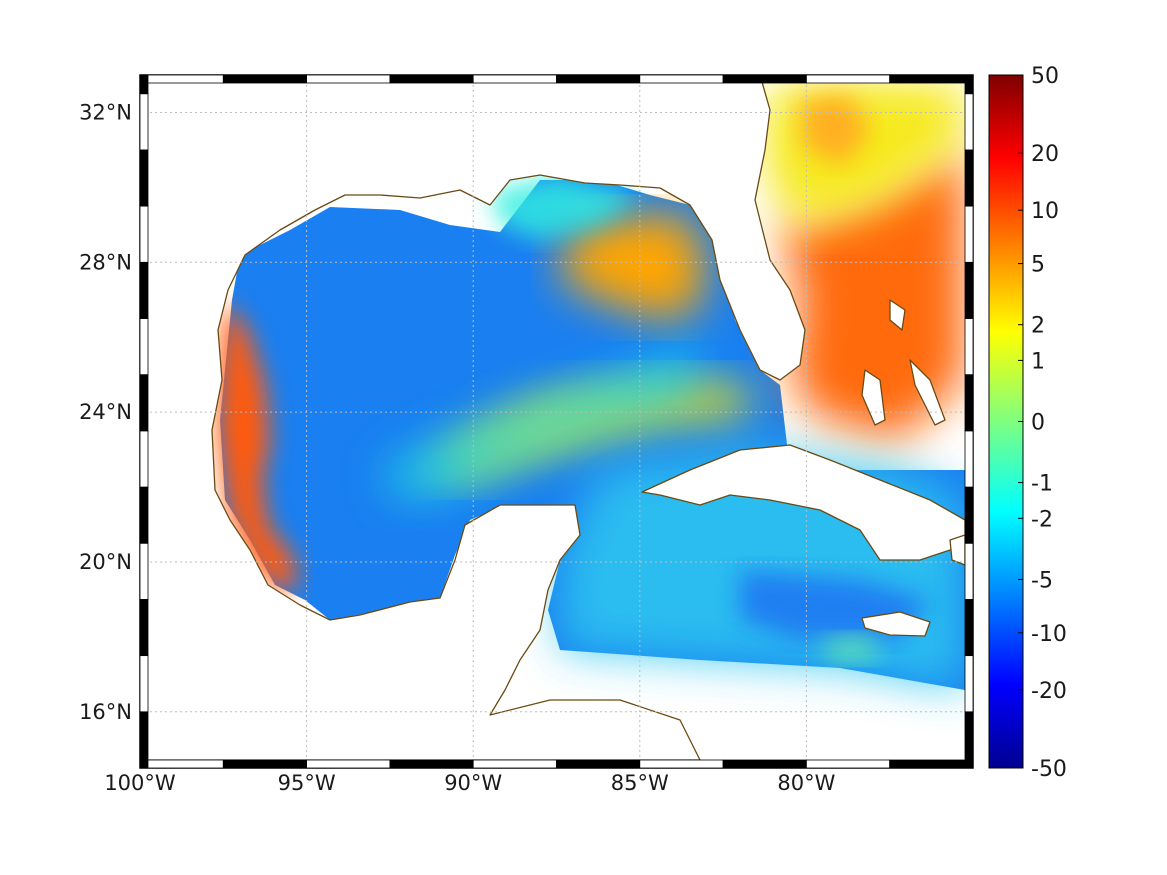 This screenshot has height=875, width=1167. I want to click on y-tick-label-3: 20°N, so click(105, 562).